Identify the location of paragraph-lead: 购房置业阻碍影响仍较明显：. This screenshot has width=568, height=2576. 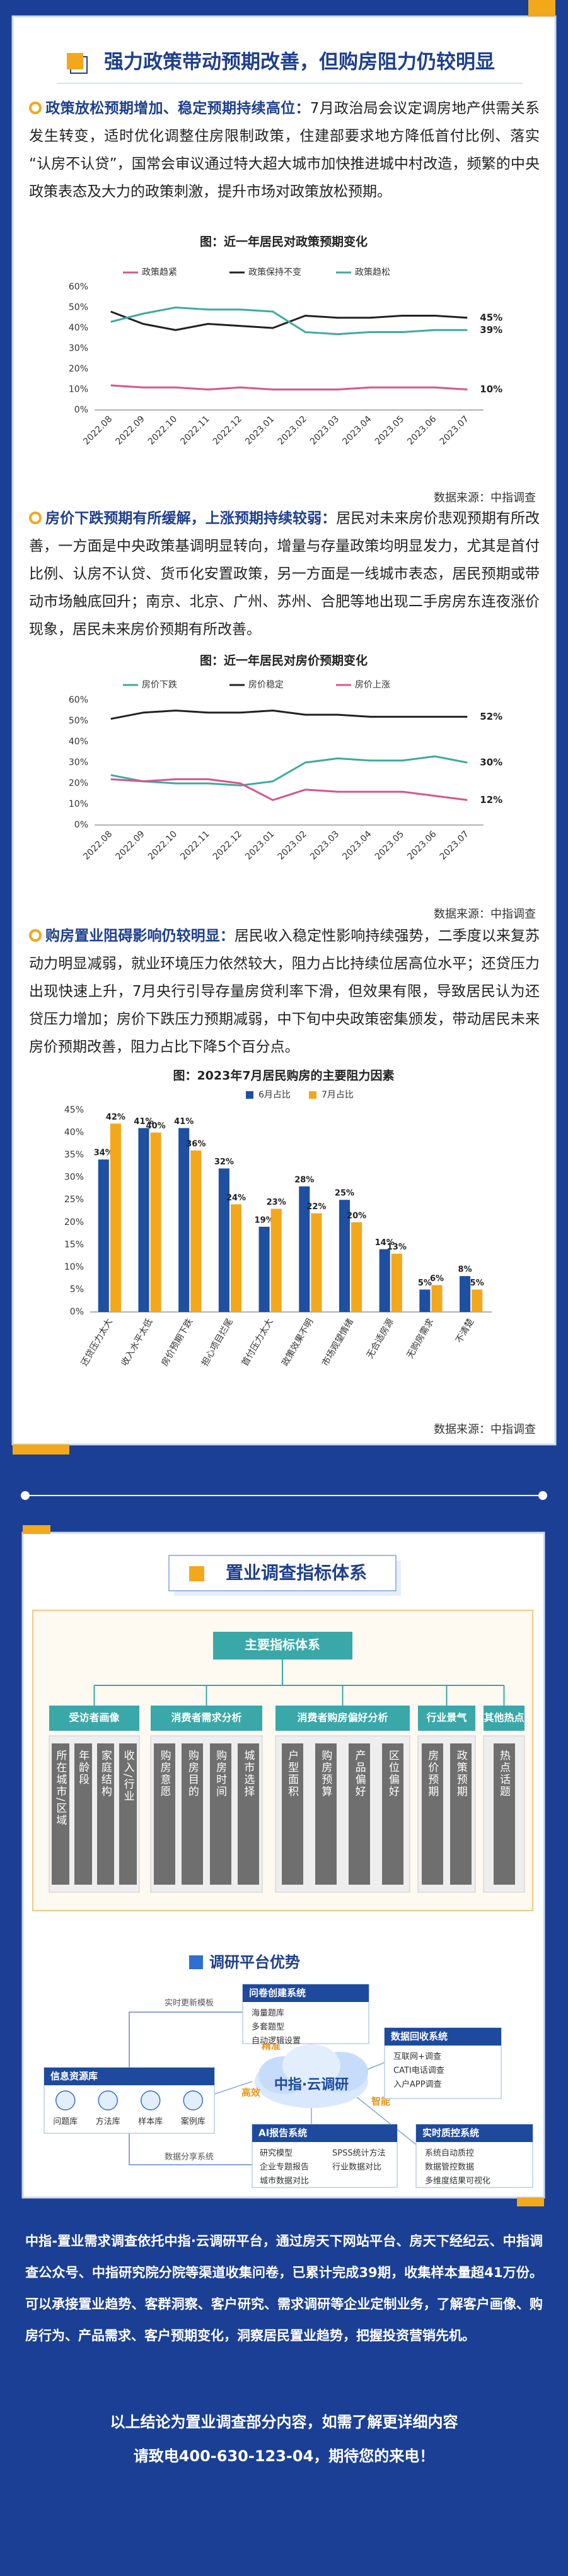
(140, 936).